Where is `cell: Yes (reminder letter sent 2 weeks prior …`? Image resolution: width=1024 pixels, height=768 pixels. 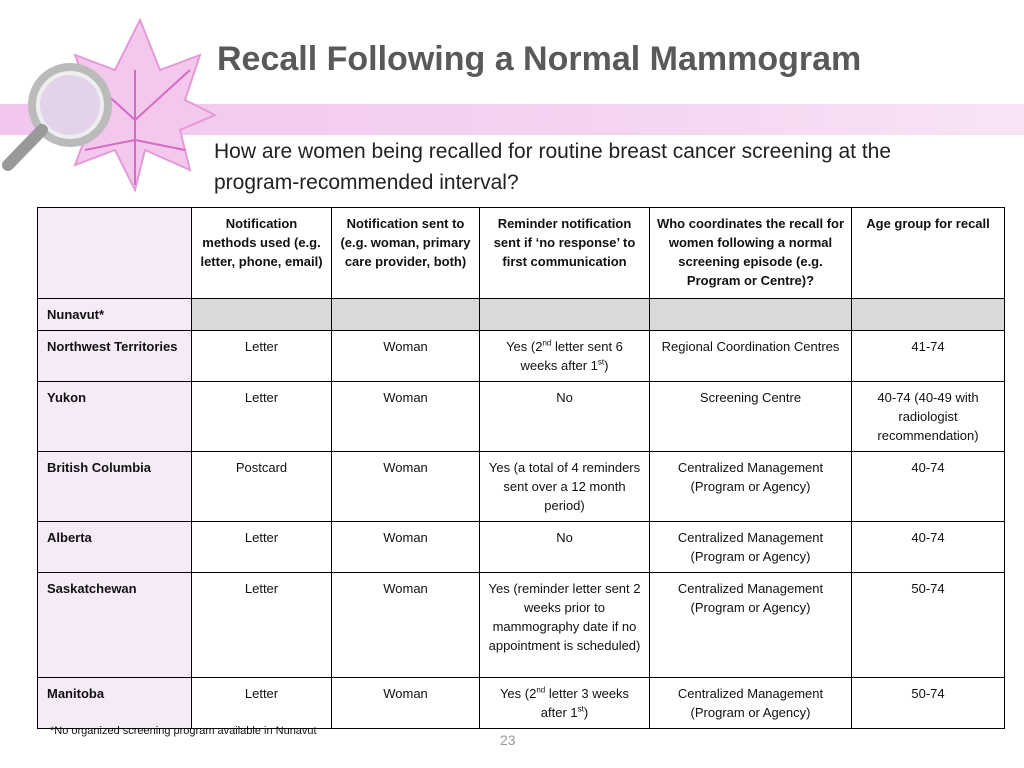 cell: Yes (reminder letter sent 2 weeks prior … is located at coordinates (564, 625).